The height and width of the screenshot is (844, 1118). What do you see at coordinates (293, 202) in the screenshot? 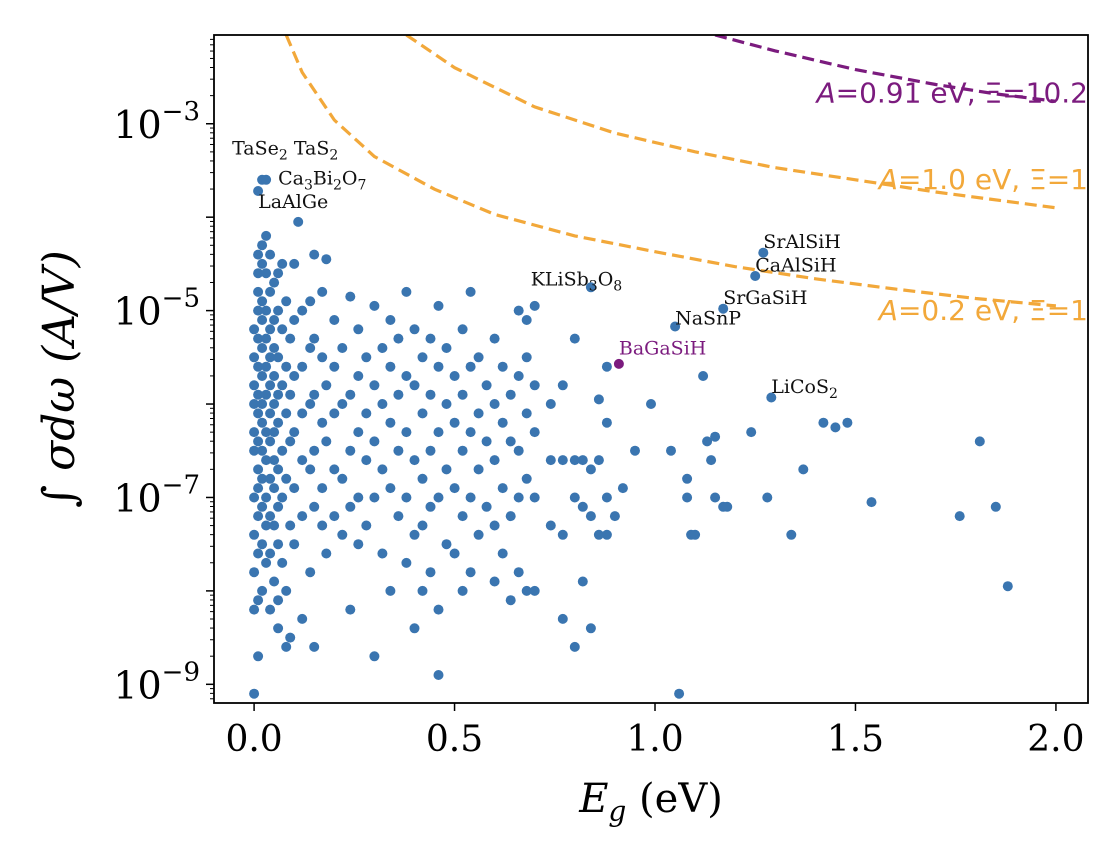
I see `point-annotation: LaAlGe` at bounding box center [293, 202].